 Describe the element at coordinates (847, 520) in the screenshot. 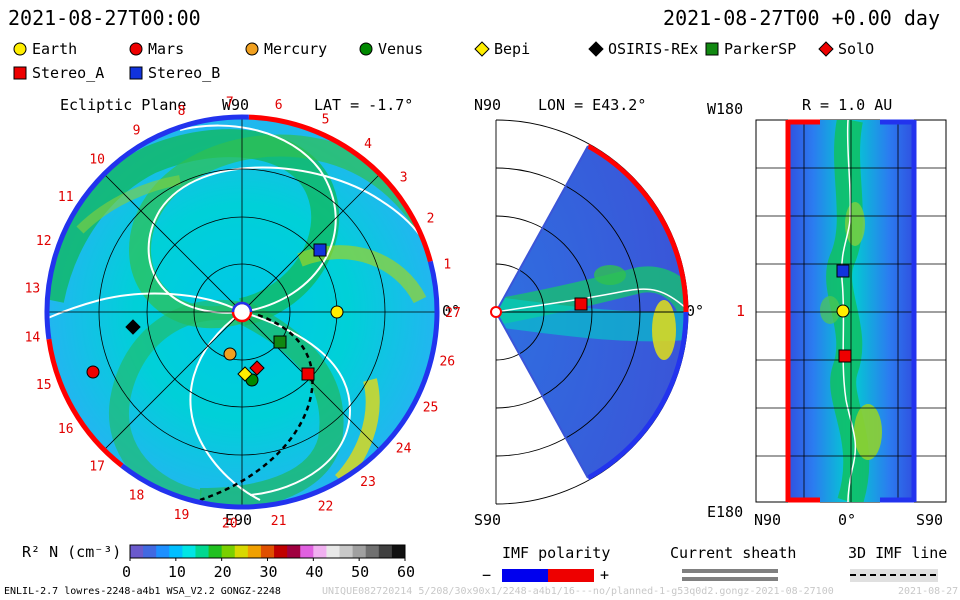

I see `panel3-x-mid: 0°` at that location.